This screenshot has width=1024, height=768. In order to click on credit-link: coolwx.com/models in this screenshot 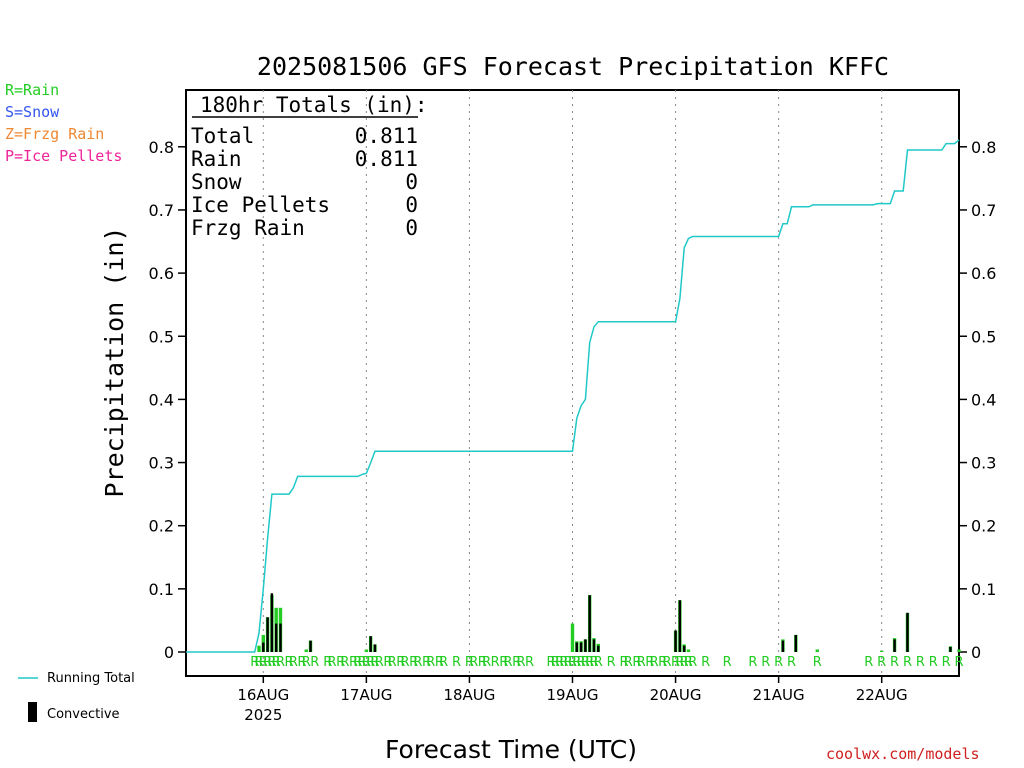, I will do `click(903, 754)`.